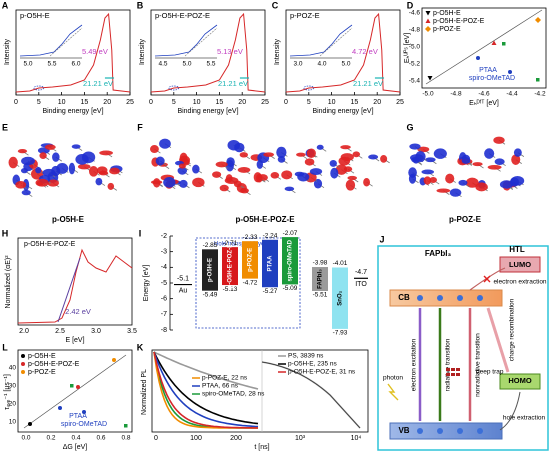  What do you see at coordinates (510, 411) in the screenshot?
I see `arrow` at bounding box center [510, 411].